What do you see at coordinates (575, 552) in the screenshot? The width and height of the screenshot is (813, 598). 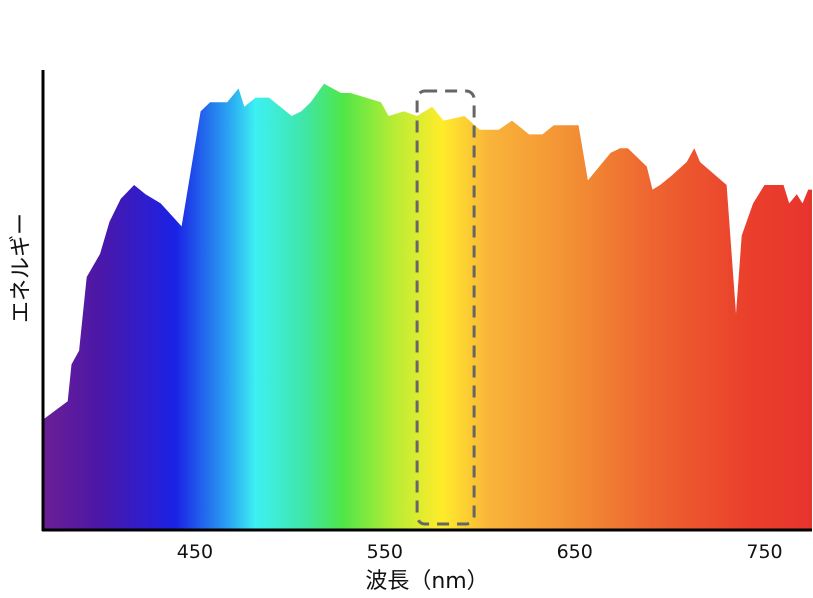 I see `x-tick-label: 650` at bounding box center [575, 552].